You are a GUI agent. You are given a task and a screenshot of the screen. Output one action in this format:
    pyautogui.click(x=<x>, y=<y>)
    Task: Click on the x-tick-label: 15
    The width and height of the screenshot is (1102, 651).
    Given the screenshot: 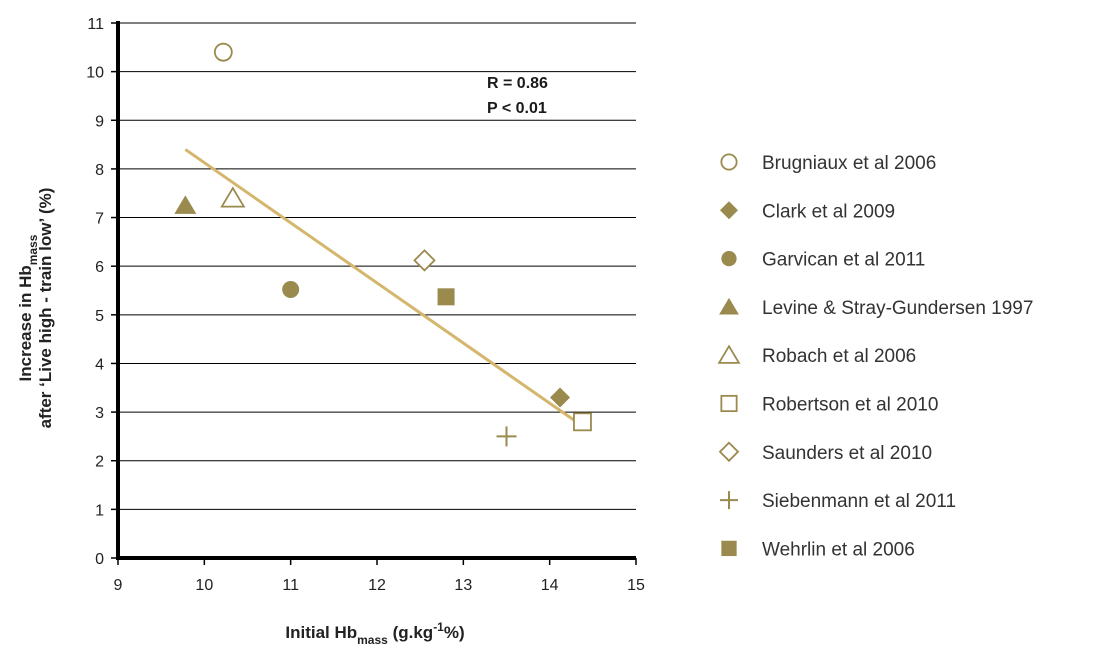 What is the action you would take?
    pyautogui.click(x=636, y=585)
    